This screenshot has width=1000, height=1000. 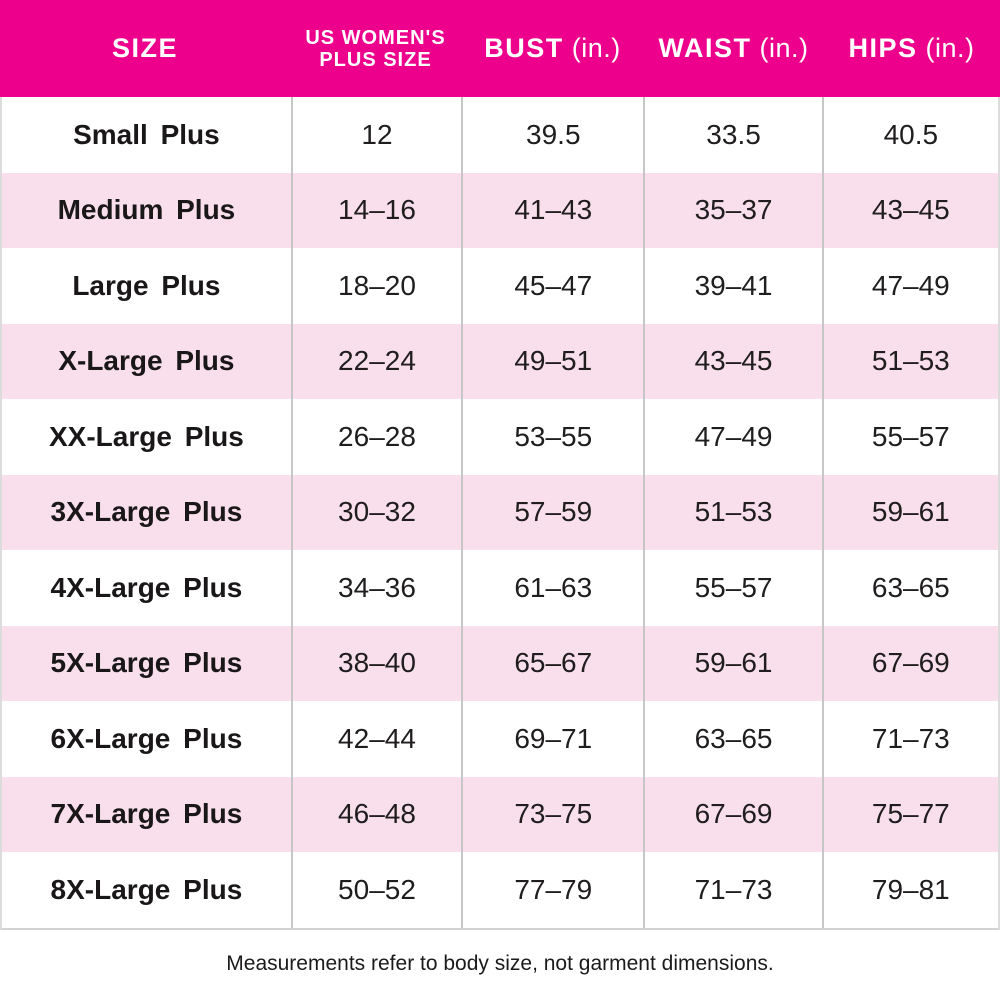 What do you see at coordinates (552, 210) in the screenshot?
I see `measurement-value-cell: 41–43` at bounding box center [552, 210].